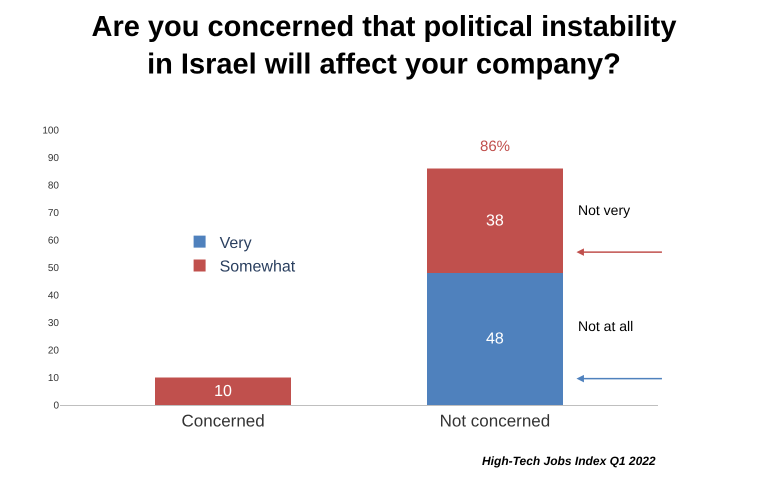  Describe the element at coordinates (54, 158) in the screenshot. I see `y-tick-label: 90` at that location.